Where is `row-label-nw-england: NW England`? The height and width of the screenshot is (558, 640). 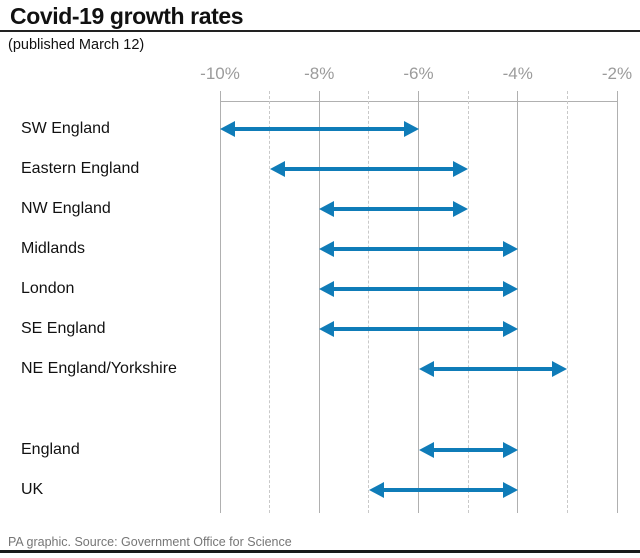 row-label-nw-england: NW England is located at coordinates (66, 208).